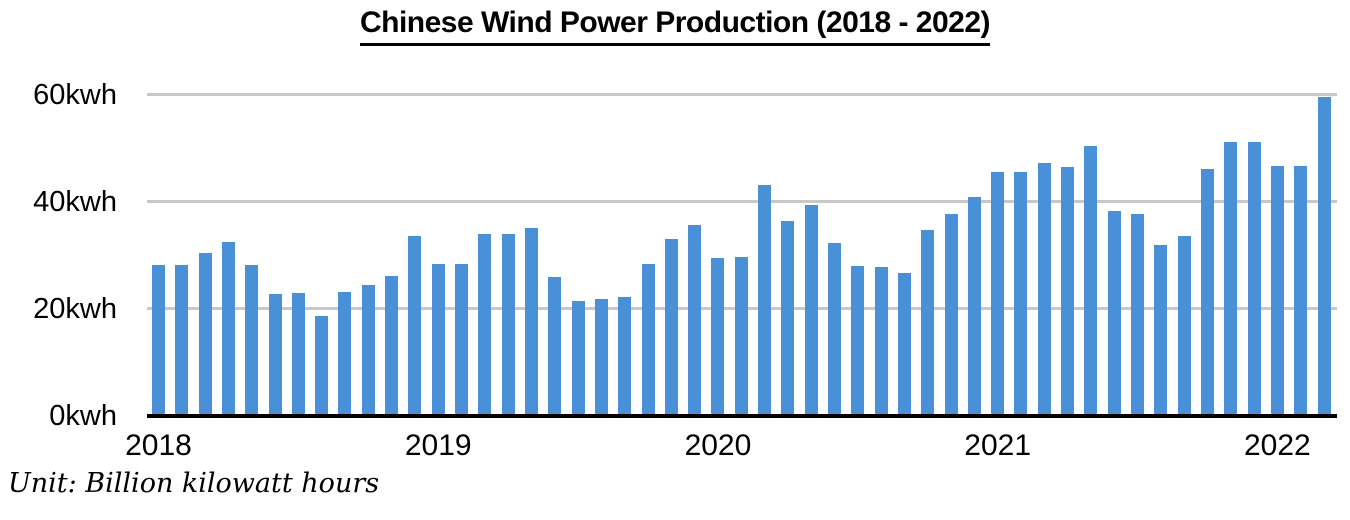  What do you see at coordinates (415, 326) in the screenshot?
I see `bar-Dec-2018` at bounding box center [415, 326].